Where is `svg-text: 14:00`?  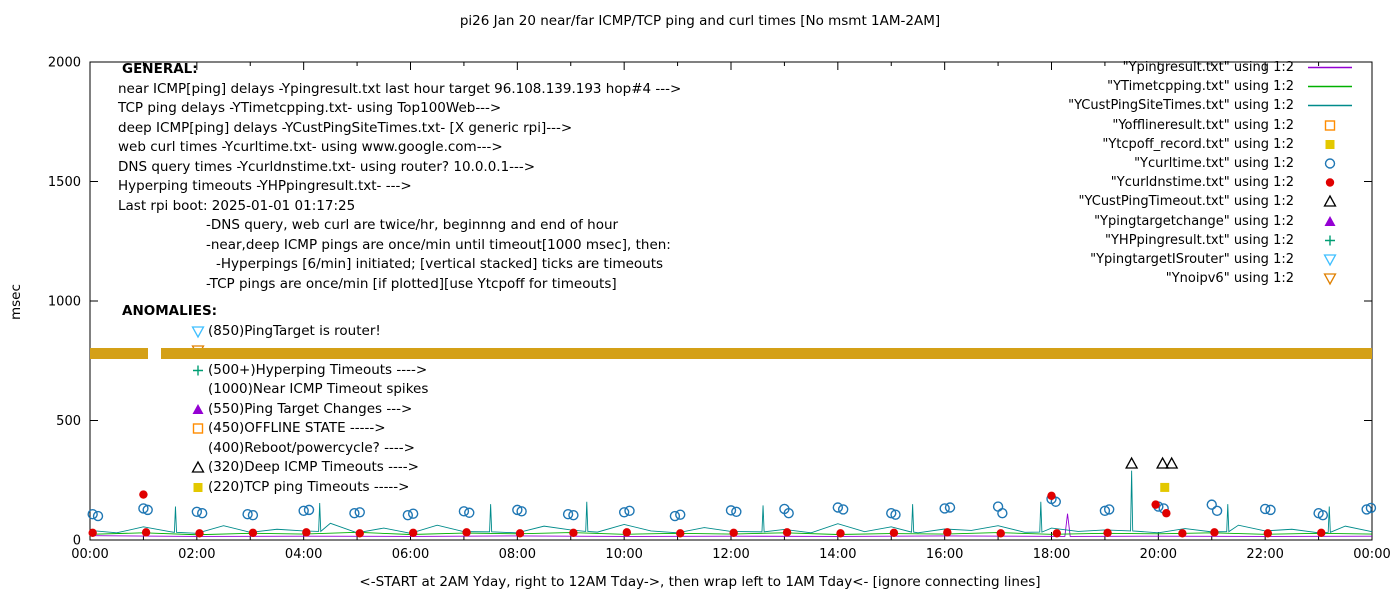
svg-text: 14:00 is located at coordinates (837, 554).